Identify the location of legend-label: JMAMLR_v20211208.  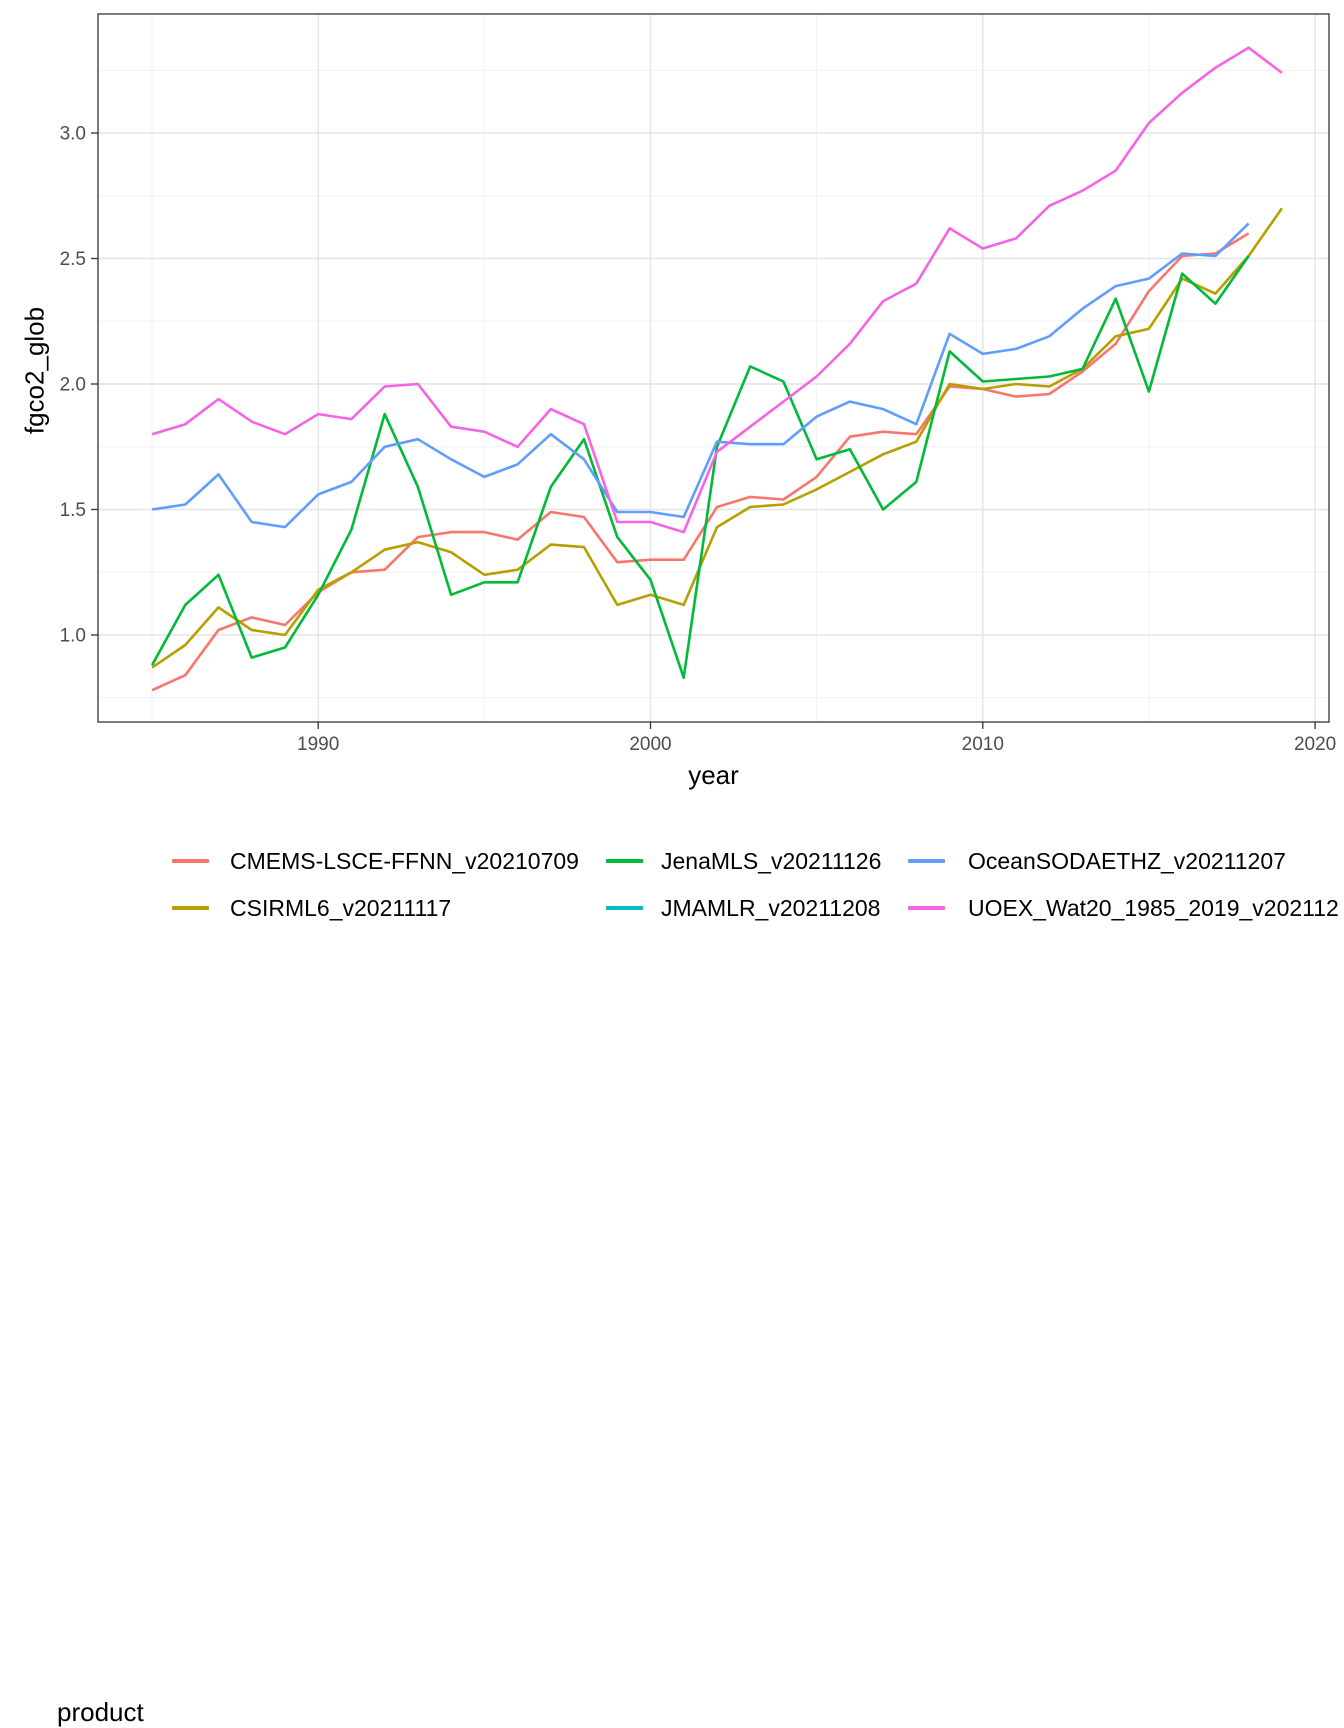
(771, 907).